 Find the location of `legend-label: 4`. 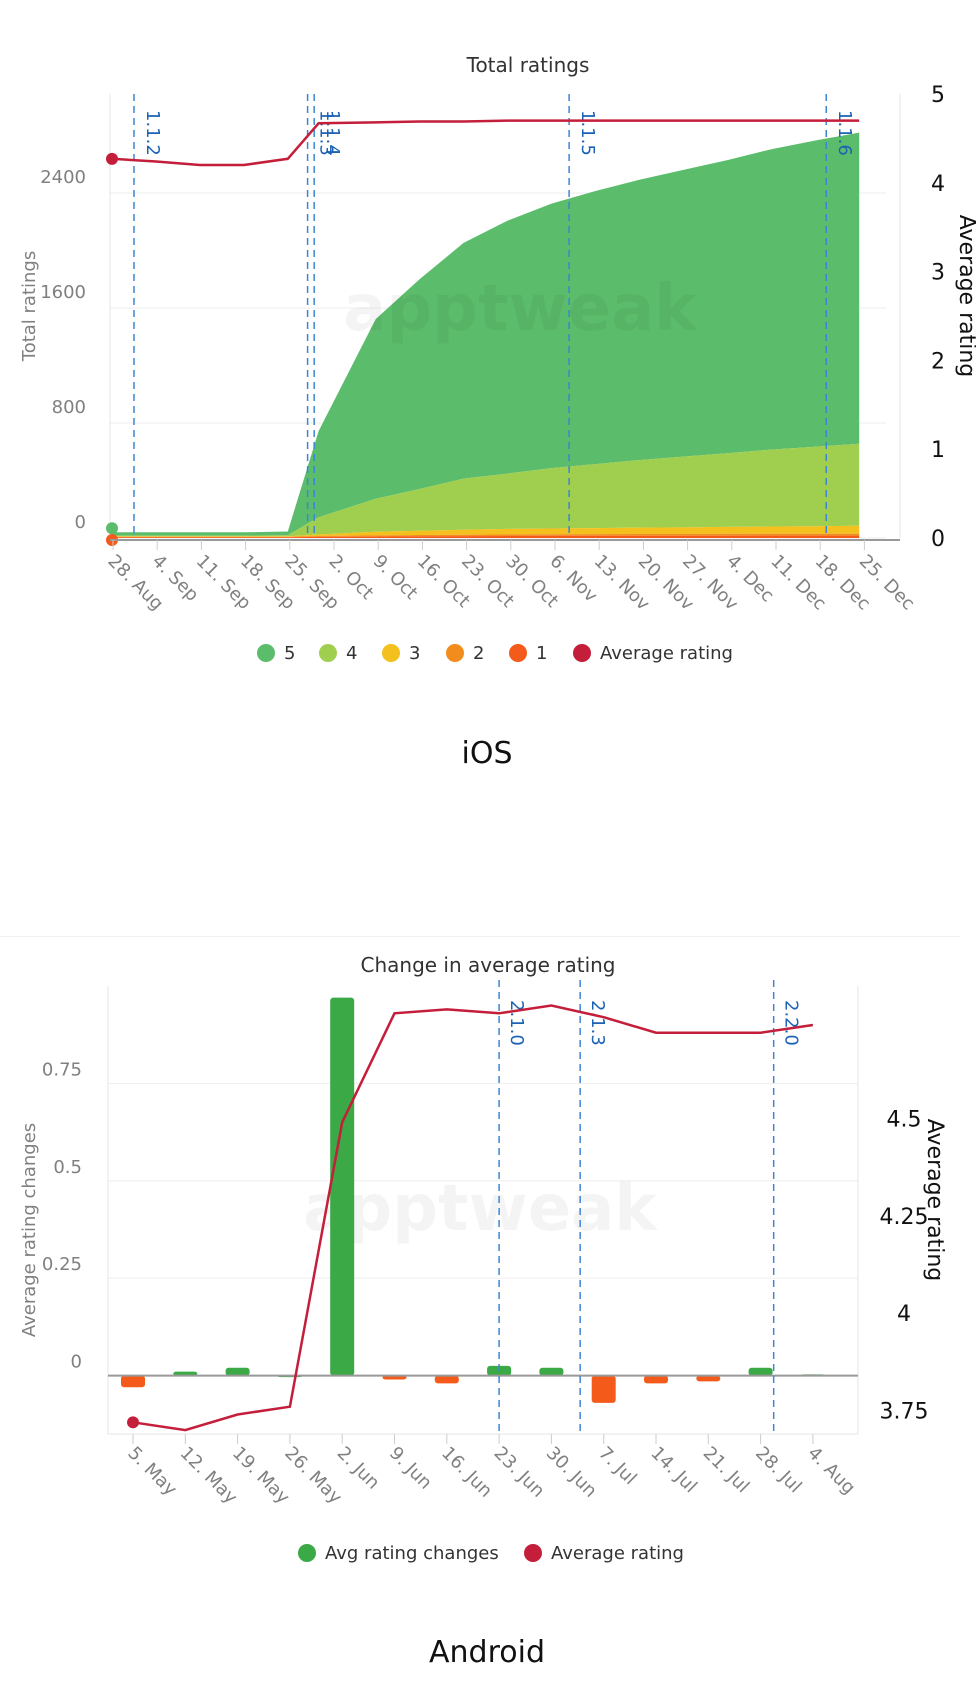

legend-label: 4 is located at coordinates (351, 653).